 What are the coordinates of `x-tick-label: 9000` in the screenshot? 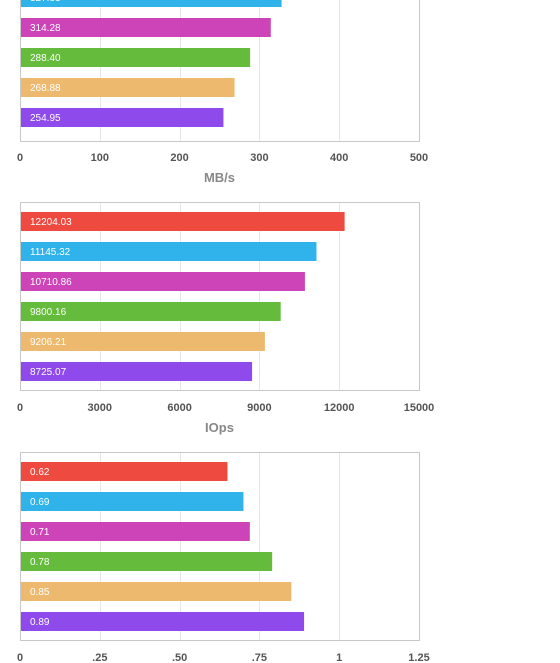 It's located at (259, 408).